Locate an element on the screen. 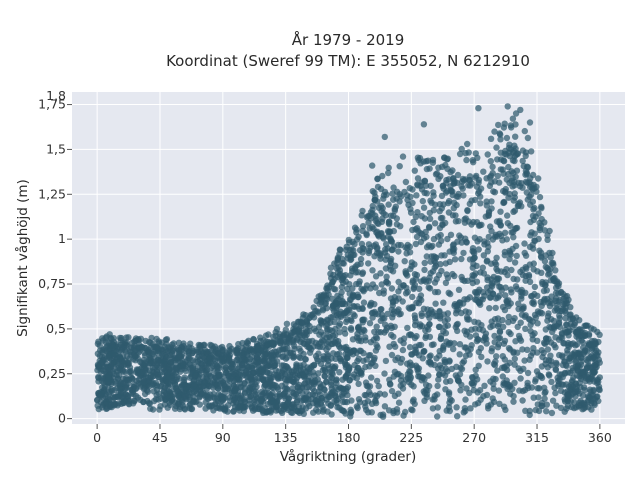  x-tick-label: 0 is located at coordinates (97, 437).